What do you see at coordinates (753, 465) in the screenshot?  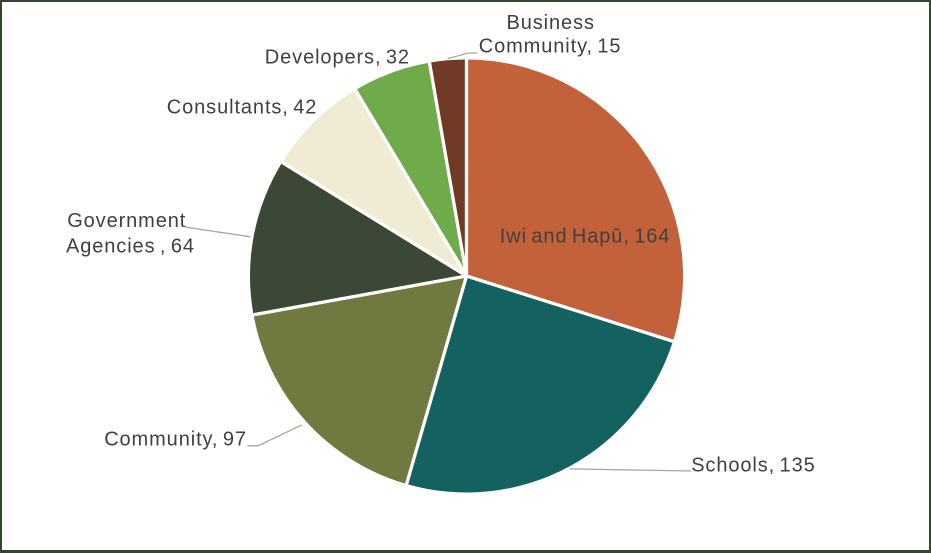 I see `svg-text: Schools, 135` at bounding box center [753, 465].